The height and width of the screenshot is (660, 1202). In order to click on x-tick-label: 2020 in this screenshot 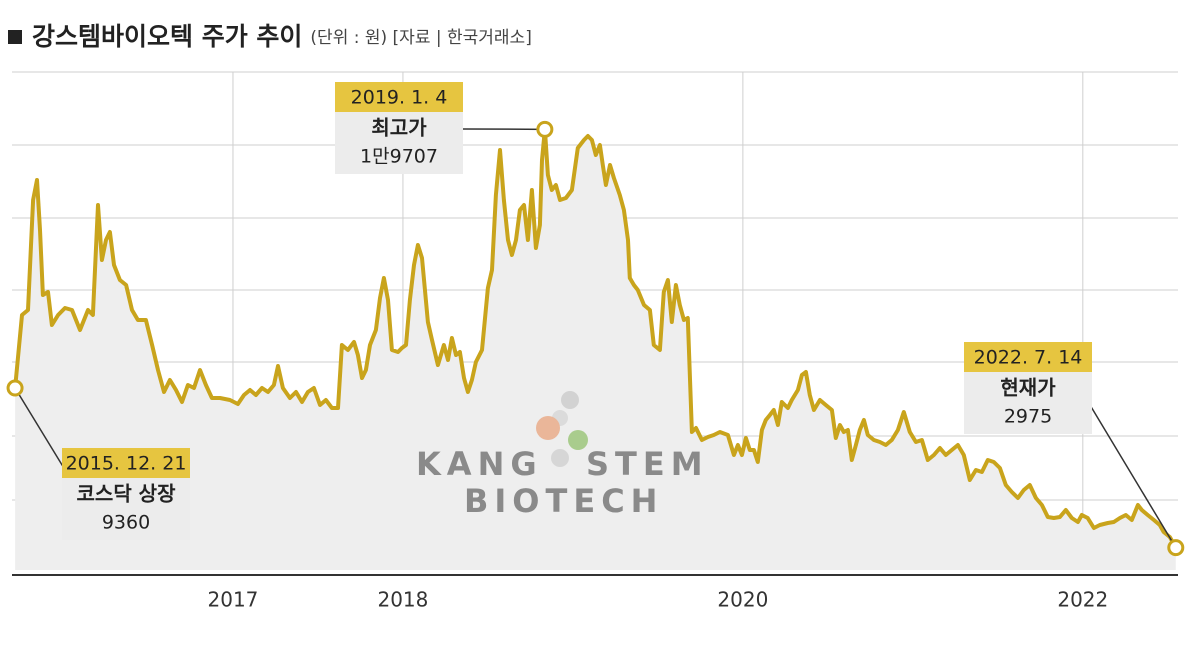, I will do `click(742, 600)`.